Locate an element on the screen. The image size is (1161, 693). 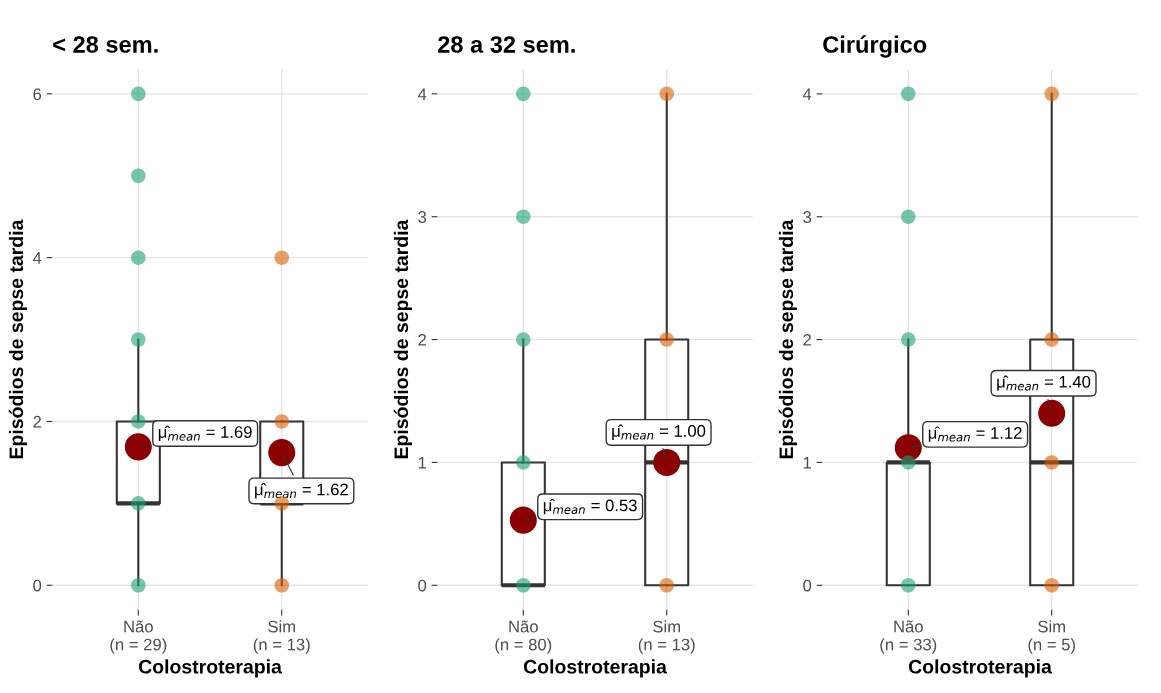
chart-title: Cirúrgico is located at coordinates (875, 46).